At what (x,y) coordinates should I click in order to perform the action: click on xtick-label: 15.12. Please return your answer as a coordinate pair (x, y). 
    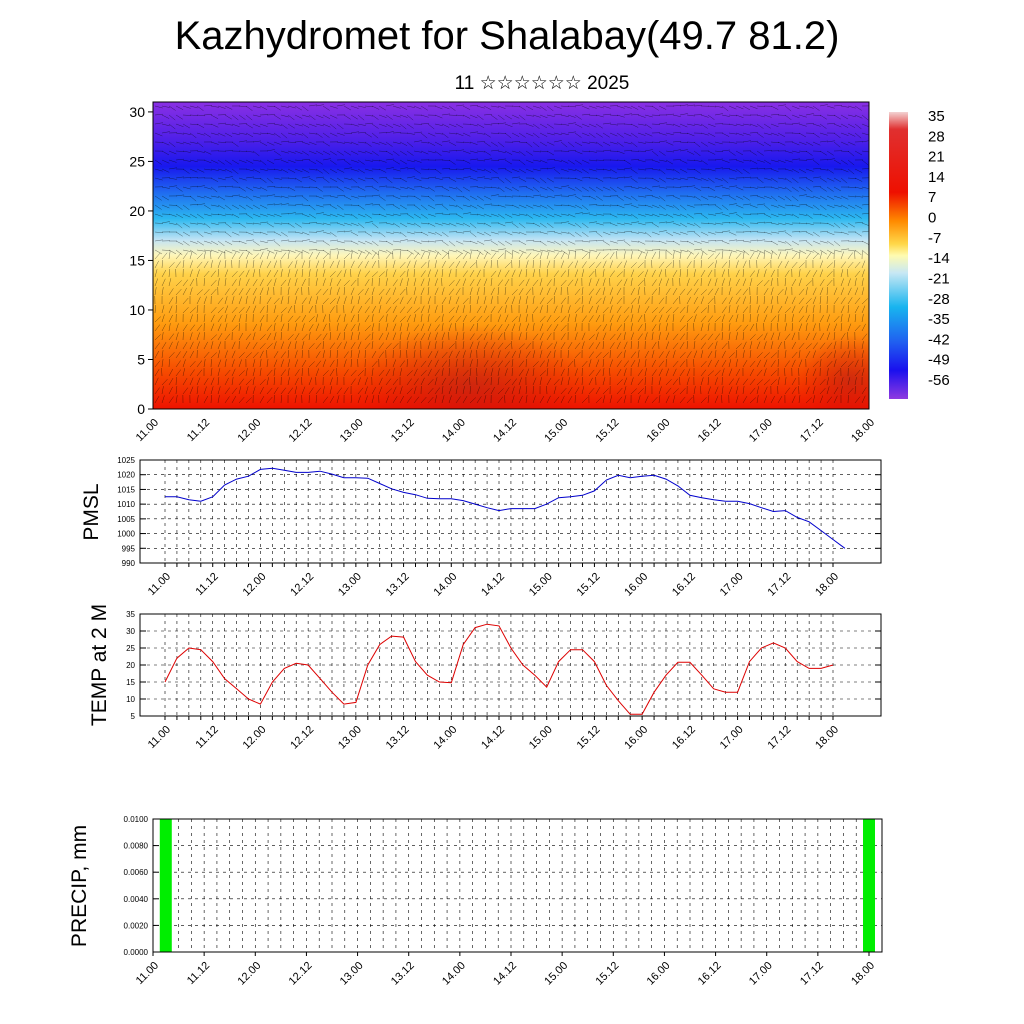
    Looking at the image, I should click on (589, 585).